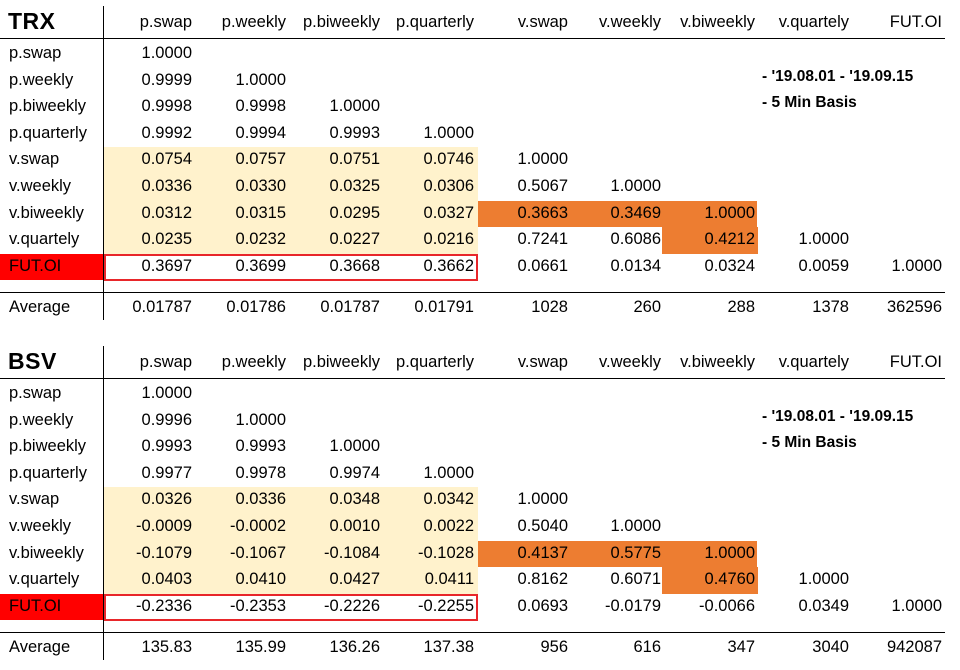  Describe the element at coordinates (103, 163) in the screenshot. I see `row-label-divider` at that location.